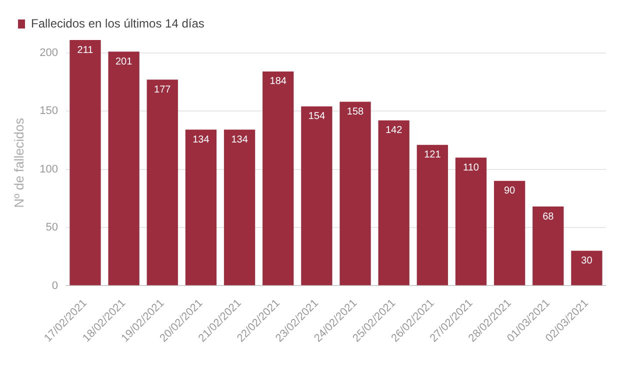 This screenshot has height=368, width=620. I want to click on data-label: 90, so click(510, 191).